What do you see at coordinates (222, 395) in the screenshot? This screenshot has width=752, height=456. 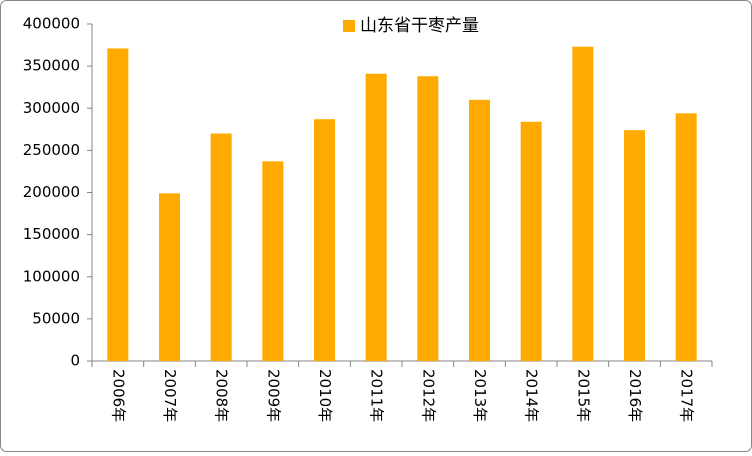 I see `x-tick-label: 2008年` at bounding box center [222, 395].